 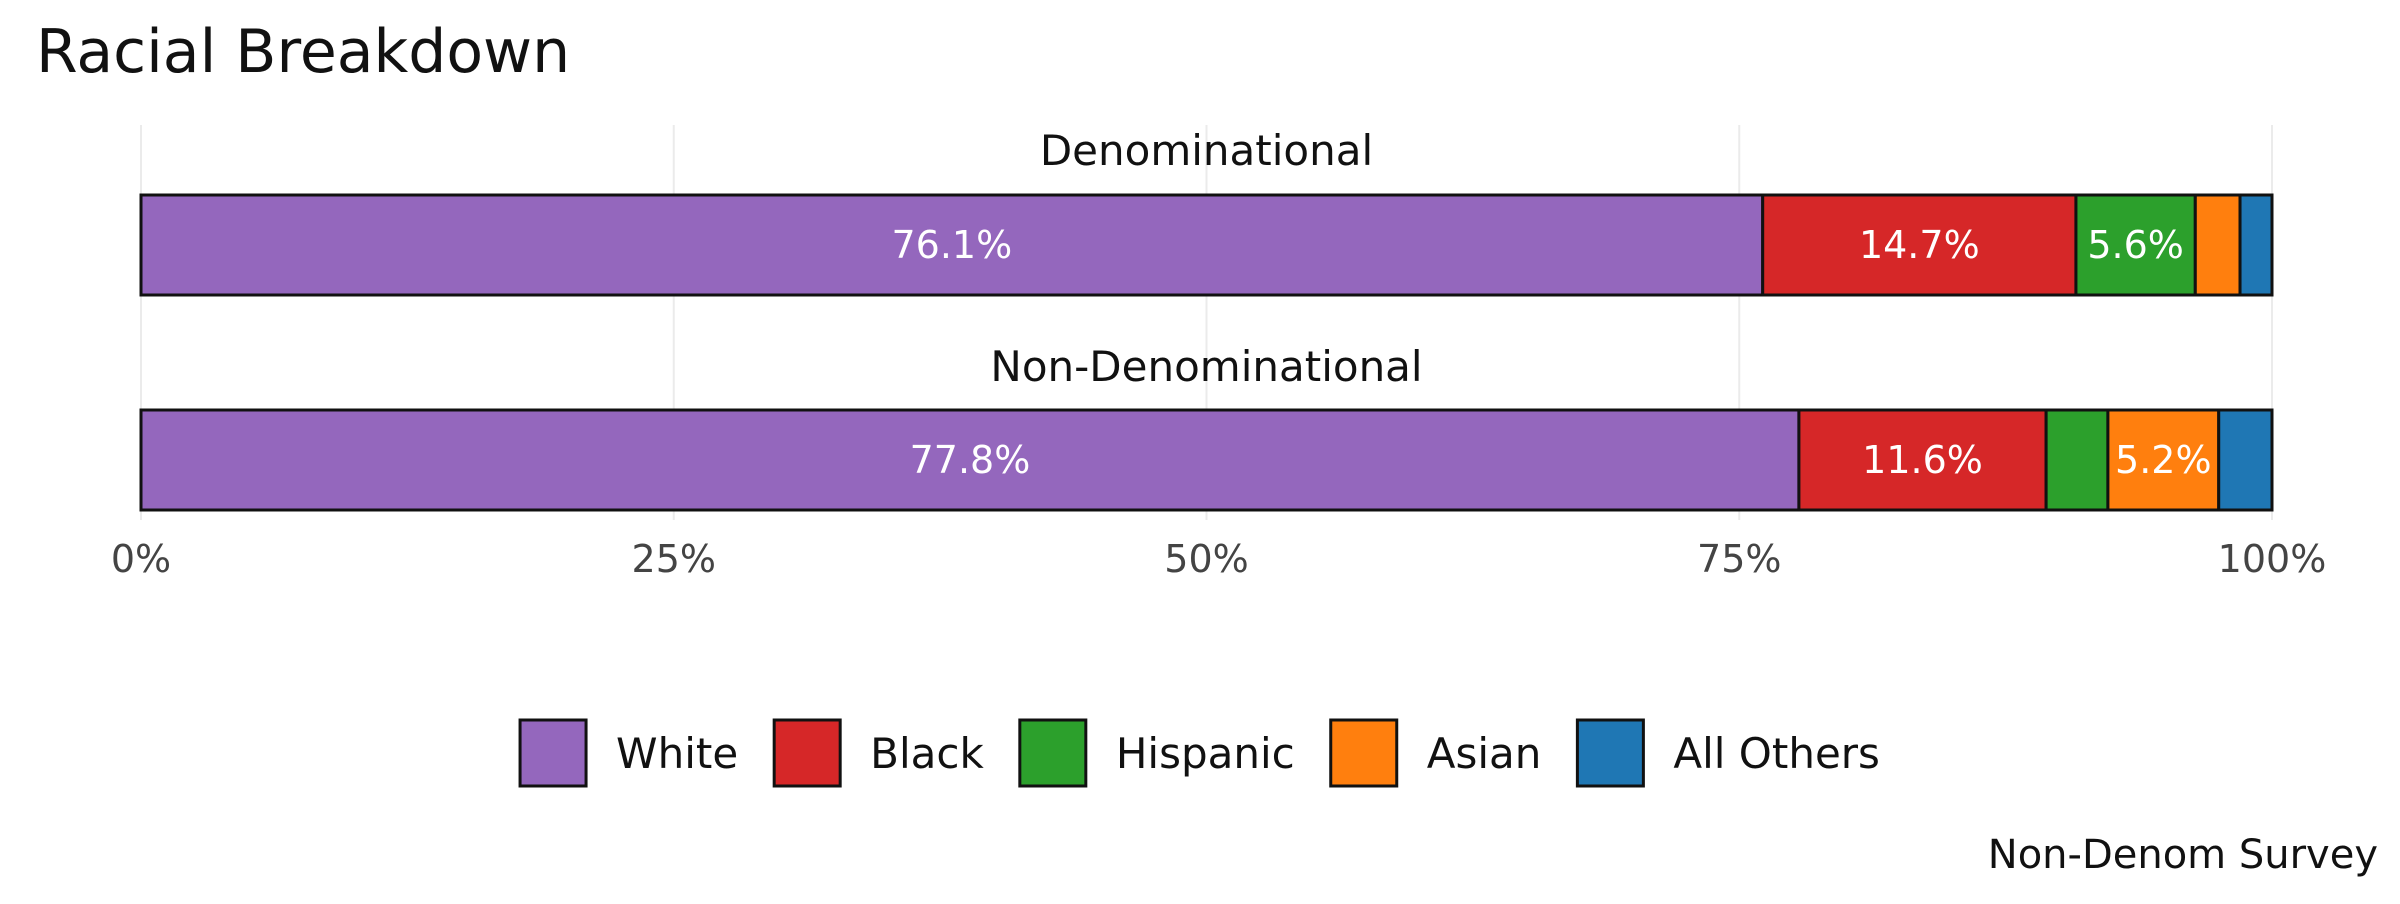 I want to click on data-label-denominational-white: 76.1%, so click(x=951, y=245).